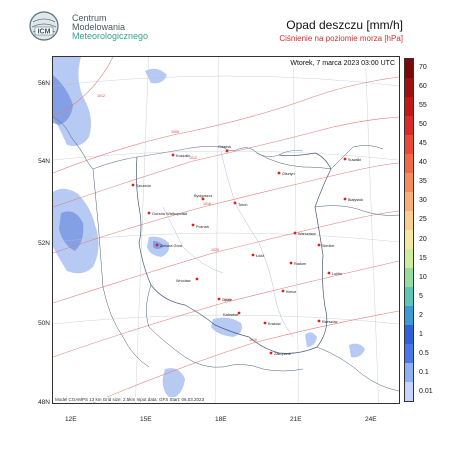  Describe the element at coordinates (89, 18) in the screenshot. I see `logo-line-1: Centrum` at that location.